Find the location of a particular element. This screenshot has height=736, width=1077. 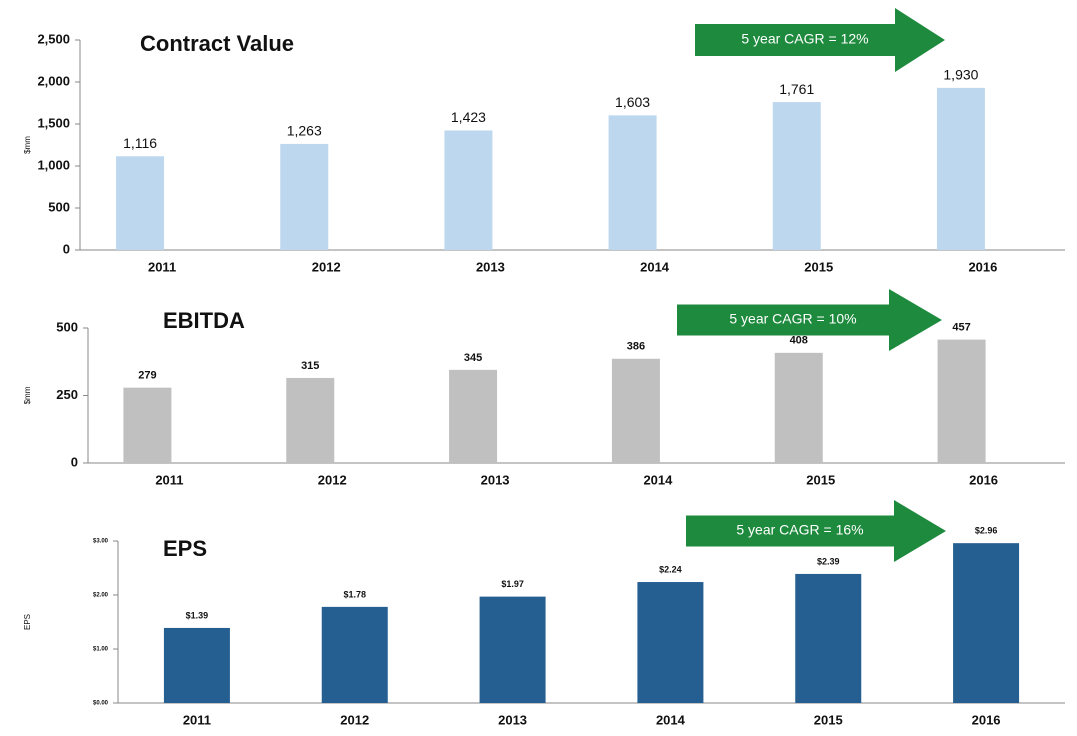

y-tick-label: $1.00 is located at coordinates (101, 650).